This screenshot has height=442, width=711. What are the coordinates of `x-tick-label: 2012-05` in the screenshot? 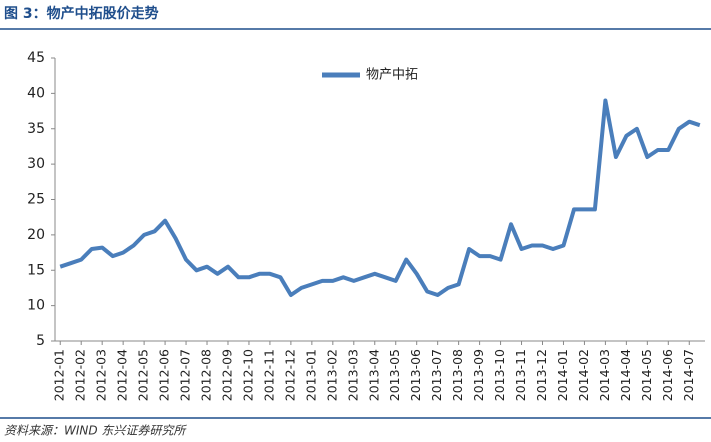 It's located at (143, 375).